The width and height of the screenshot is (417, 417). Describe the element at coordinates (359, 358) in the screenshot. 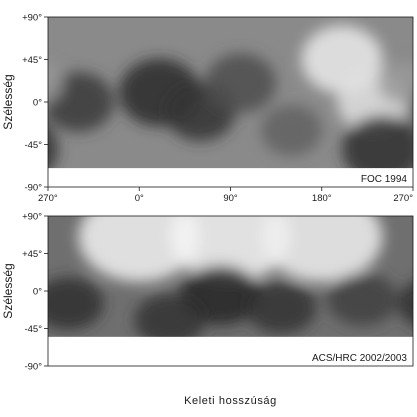

I see `panel-caption: ACS/HRC 2002/2003` at that location.